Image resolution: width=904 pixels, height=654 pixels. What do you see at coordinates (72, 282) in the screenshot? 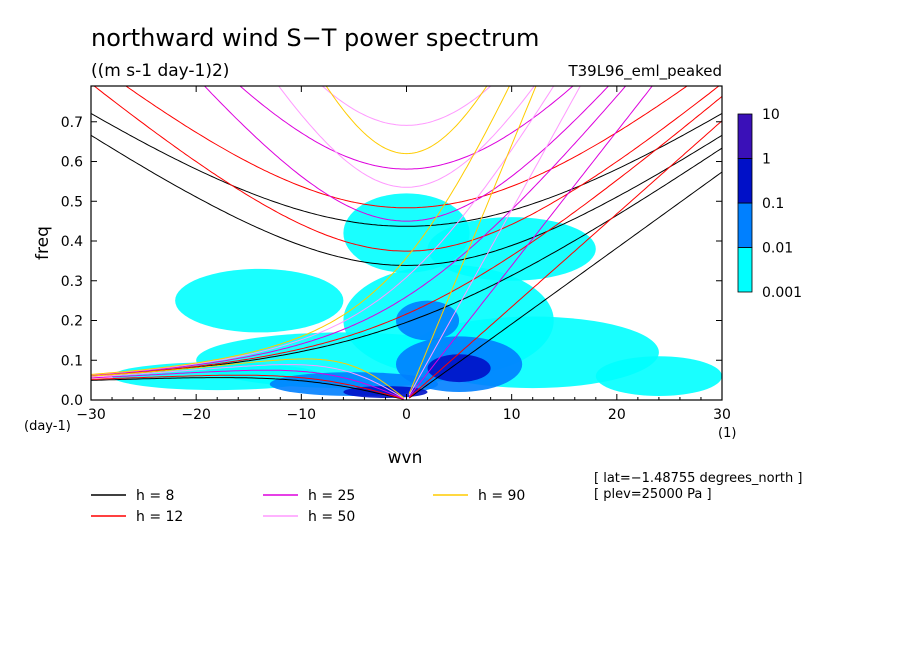
I see `y-tick-label: 0.3` at bounding box center [72, 282].